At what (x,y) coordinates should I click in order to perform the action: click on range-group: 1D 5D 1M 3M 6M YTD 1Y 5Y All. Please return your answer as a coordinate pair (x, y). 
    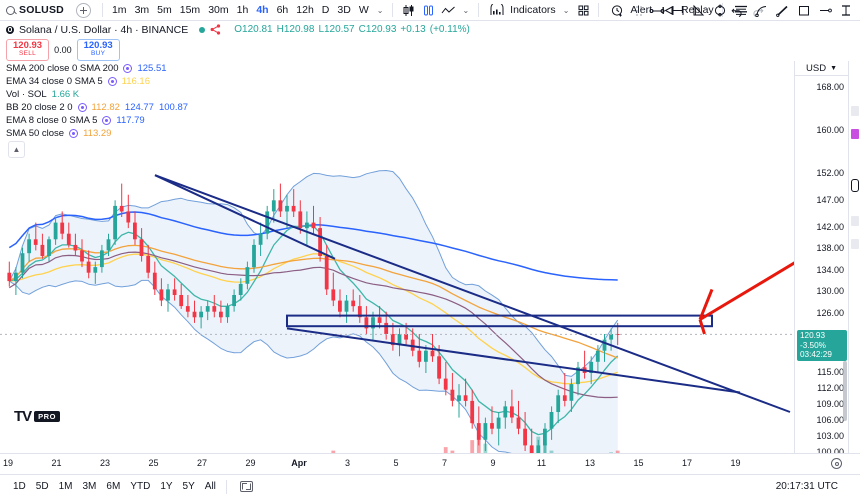
    Looking at the image, I should click on (114, 486).